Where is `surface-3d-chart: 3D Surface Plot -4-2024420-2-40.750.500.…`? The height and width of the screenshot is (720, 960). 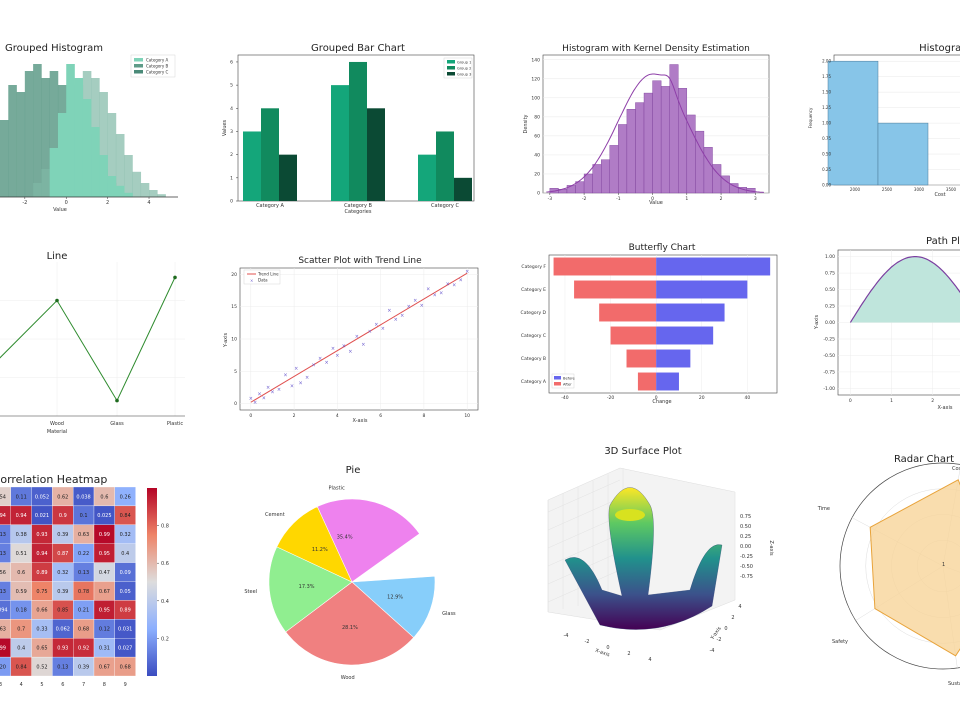 surface-3d-chart: 3D Surface Plot -4-2024420-2-40.750.500.… is located at coordinates (660, 554).